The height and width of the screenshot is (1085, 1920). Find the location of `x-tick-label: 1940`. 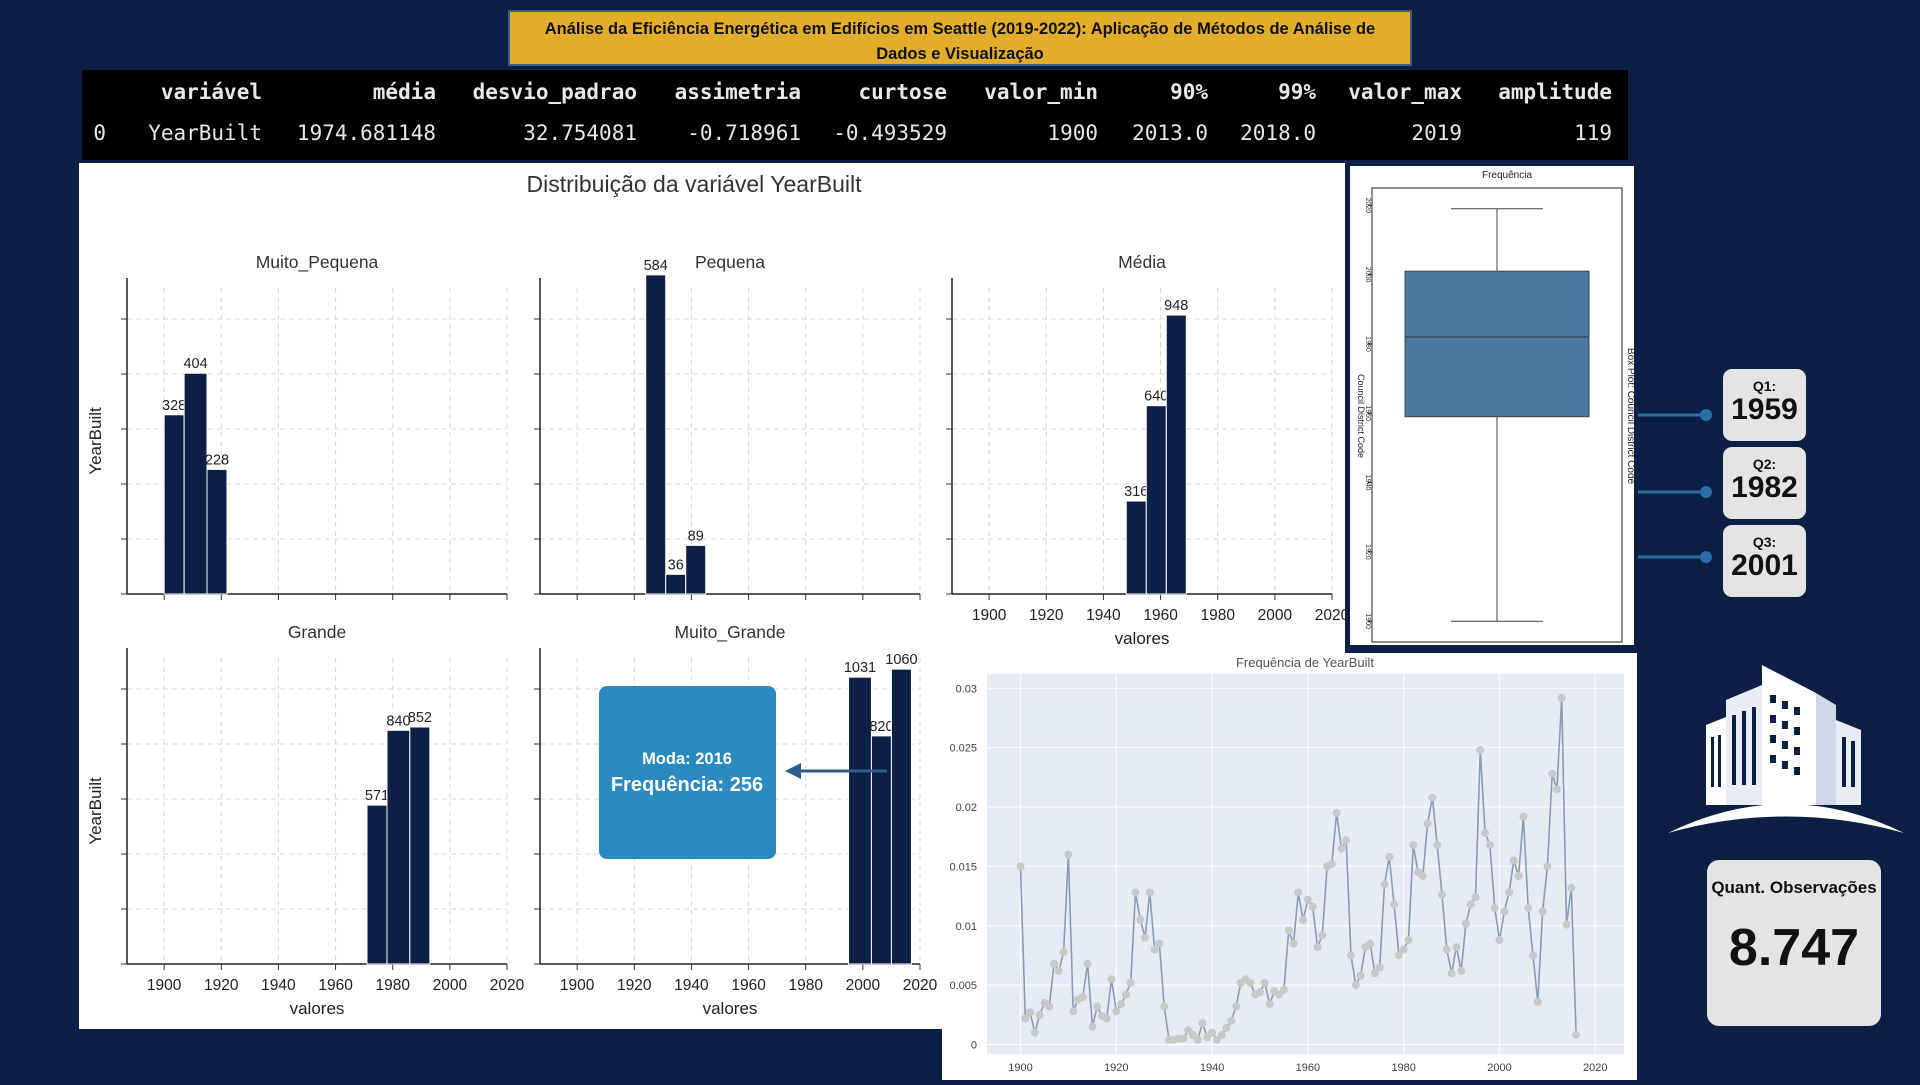

x-tick-label: 1940 is located at coordinates (1103, 615).